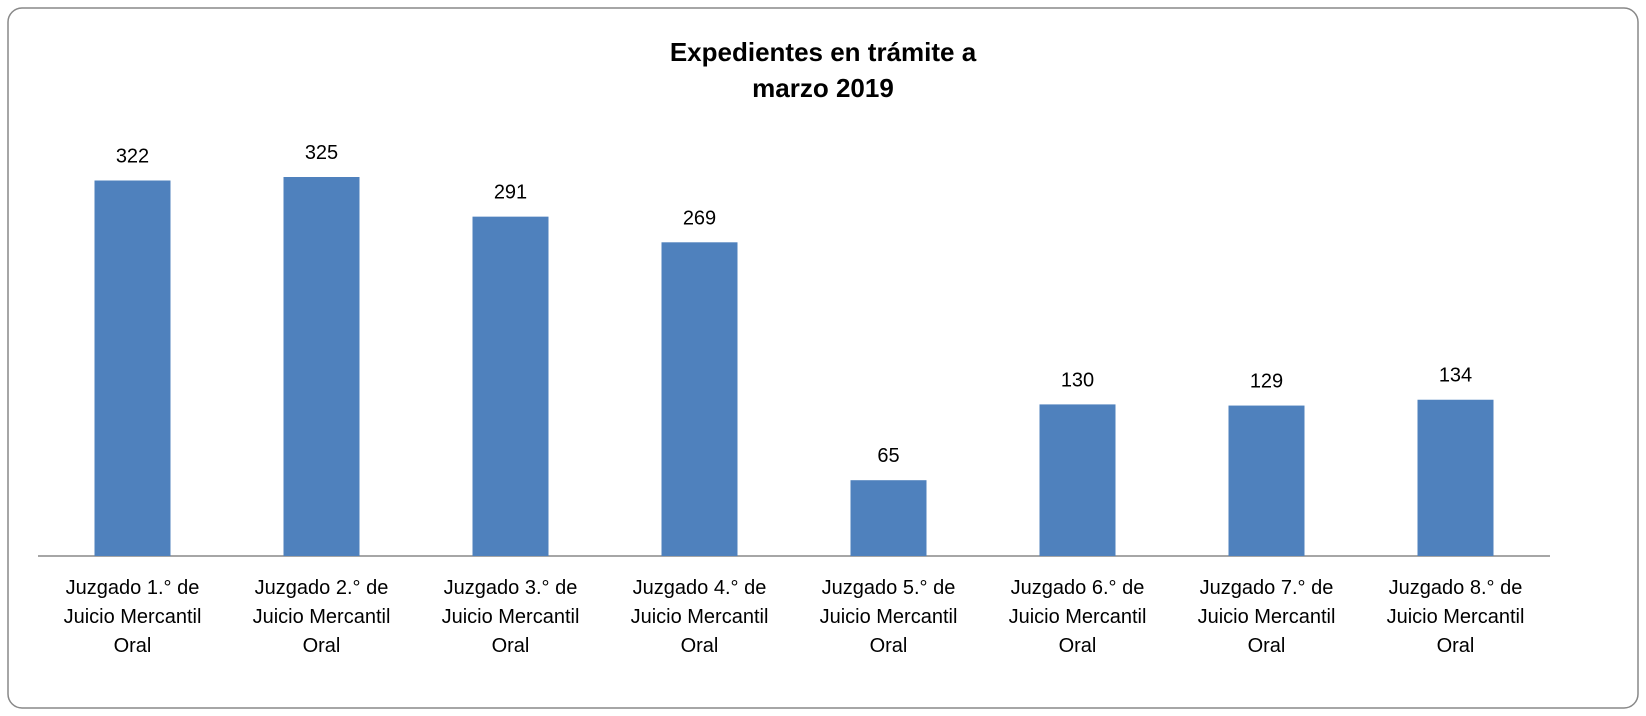 The image size is (1646, 716). Describe the element at coordinates (321, 153) in the screenshot. I see `data-label: 325` at that location.